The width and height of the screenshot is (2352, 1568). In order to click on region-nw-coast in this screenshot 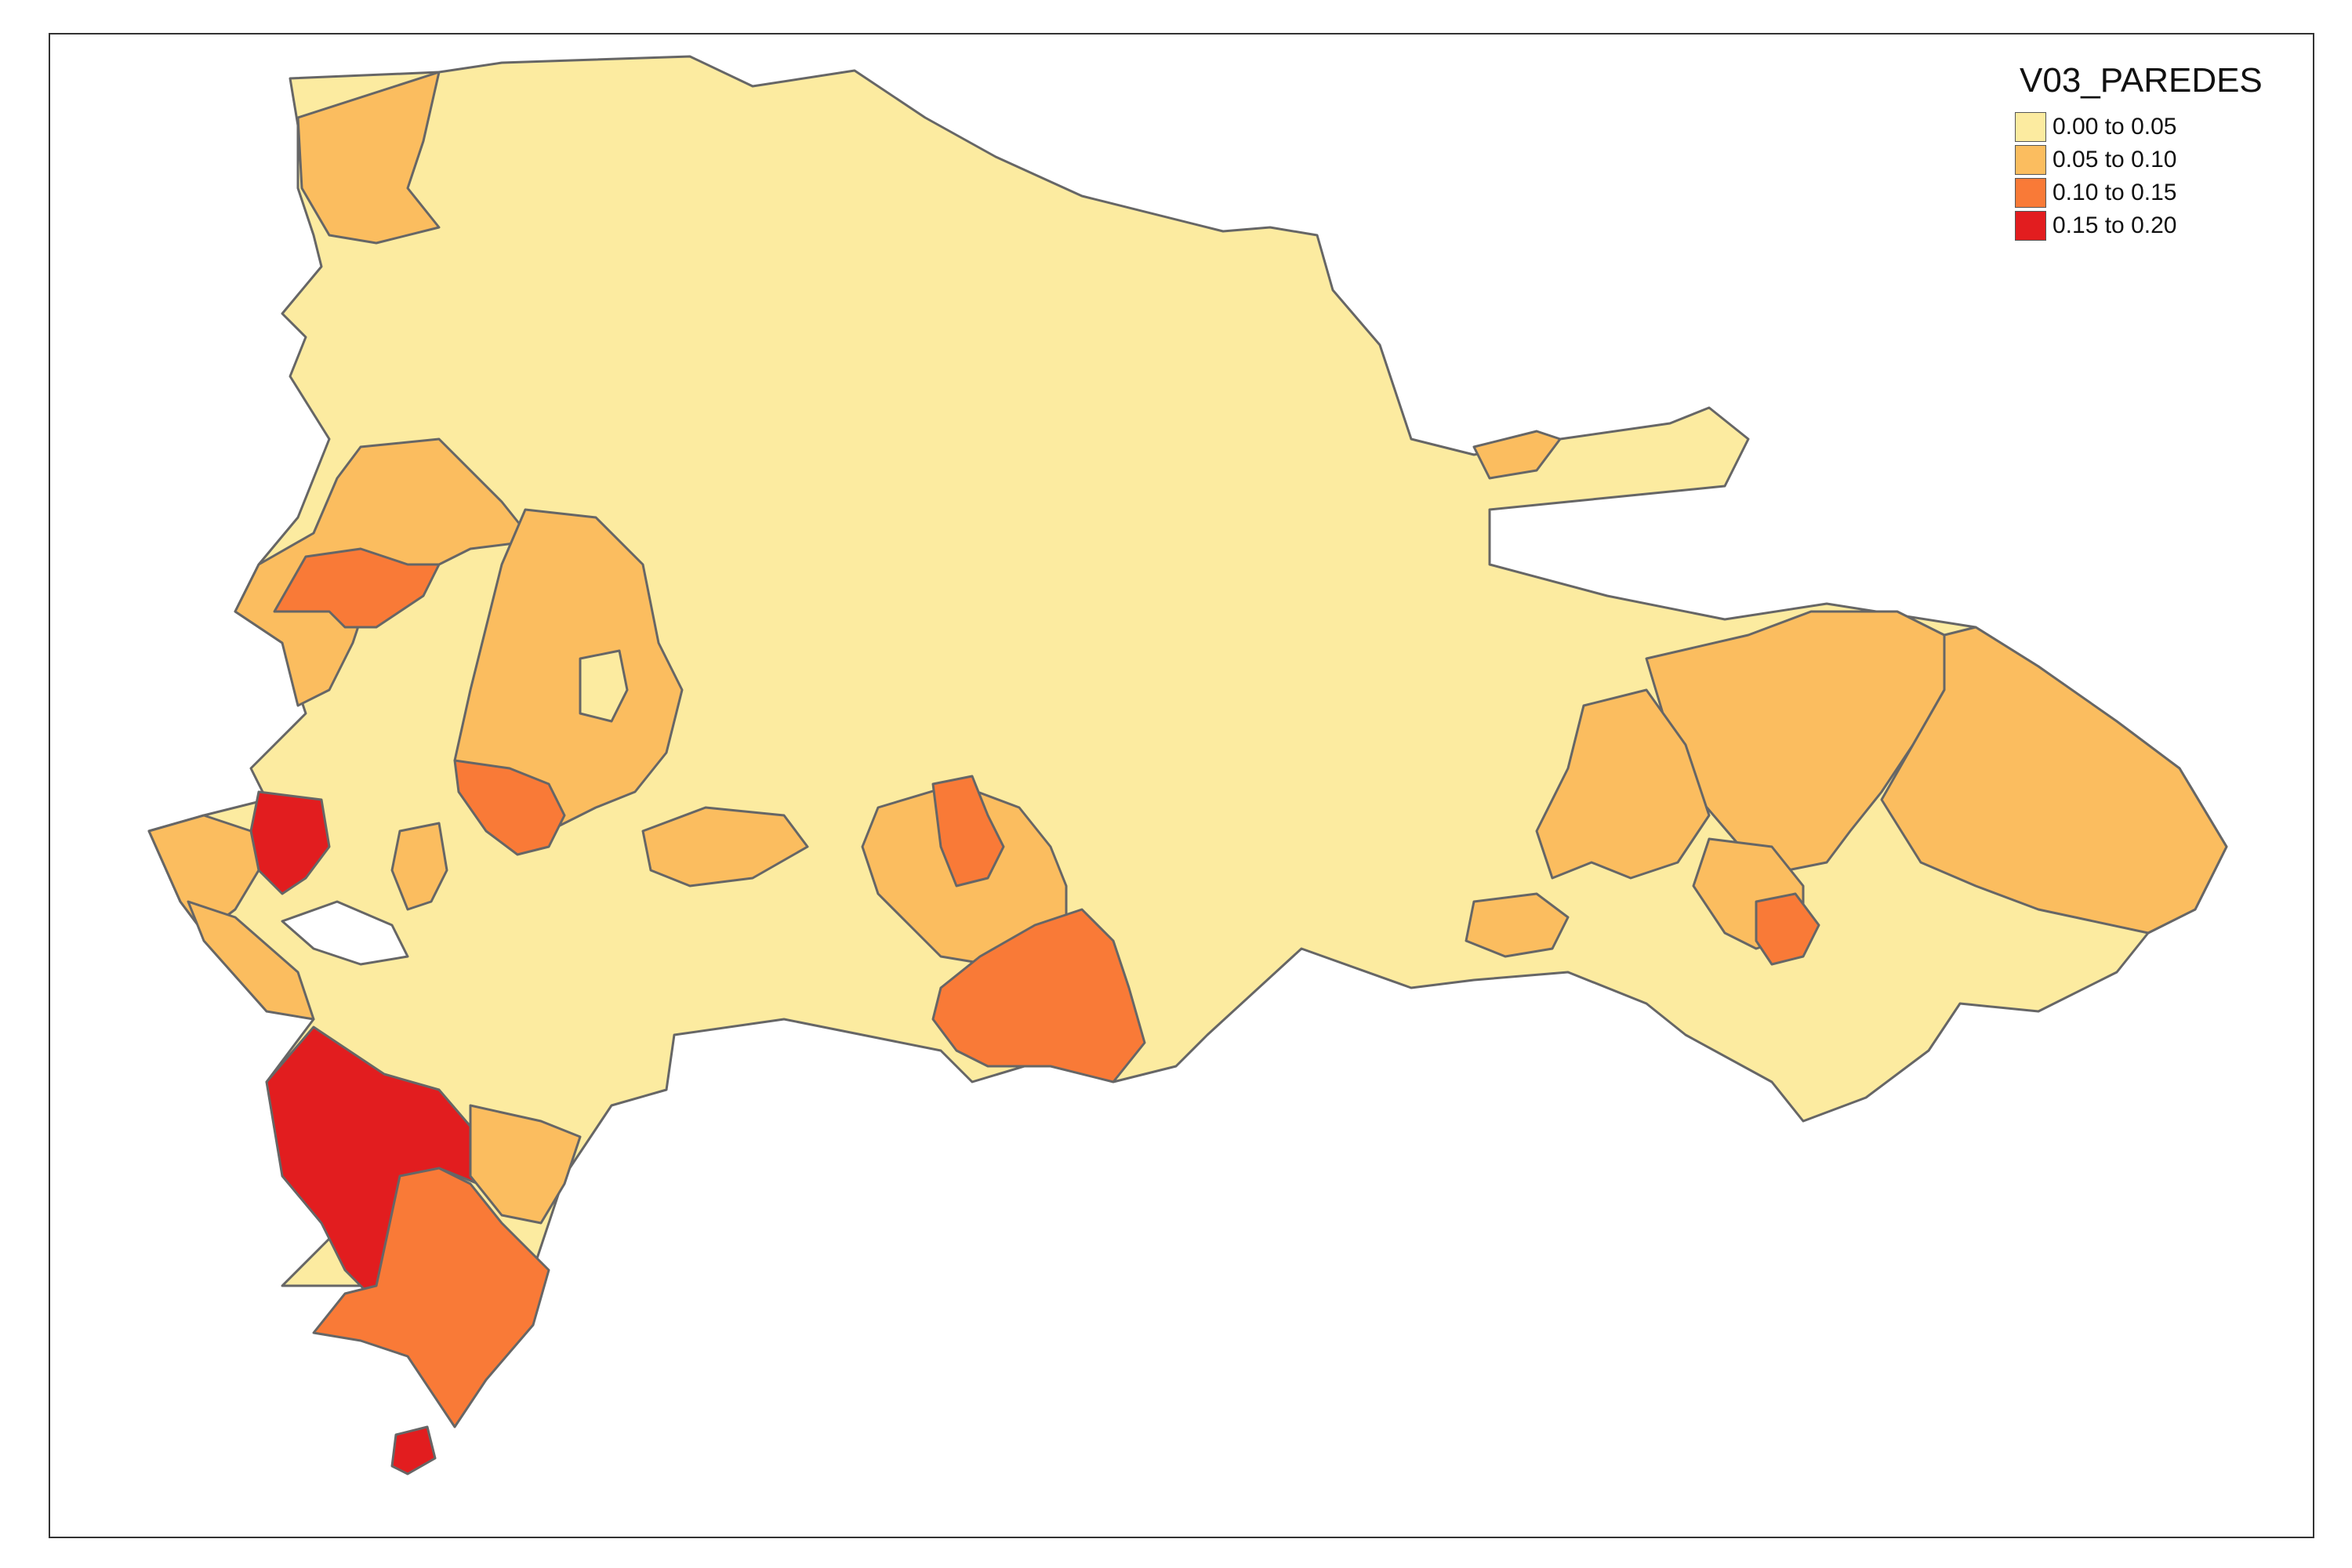, I will do `click(368, 158)`.